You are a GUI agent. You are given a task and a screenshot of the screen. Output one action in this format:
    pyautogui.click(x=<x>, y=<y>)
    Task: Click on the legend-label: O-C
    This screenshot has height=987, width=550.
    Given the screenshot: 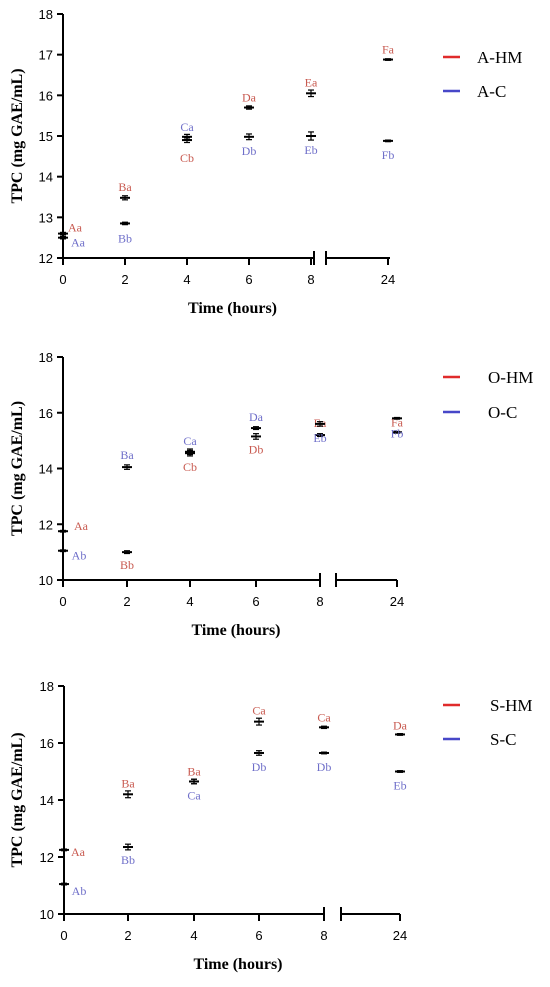 What is the action you would take?
    pyautogui.click(x=502, y=412)
    